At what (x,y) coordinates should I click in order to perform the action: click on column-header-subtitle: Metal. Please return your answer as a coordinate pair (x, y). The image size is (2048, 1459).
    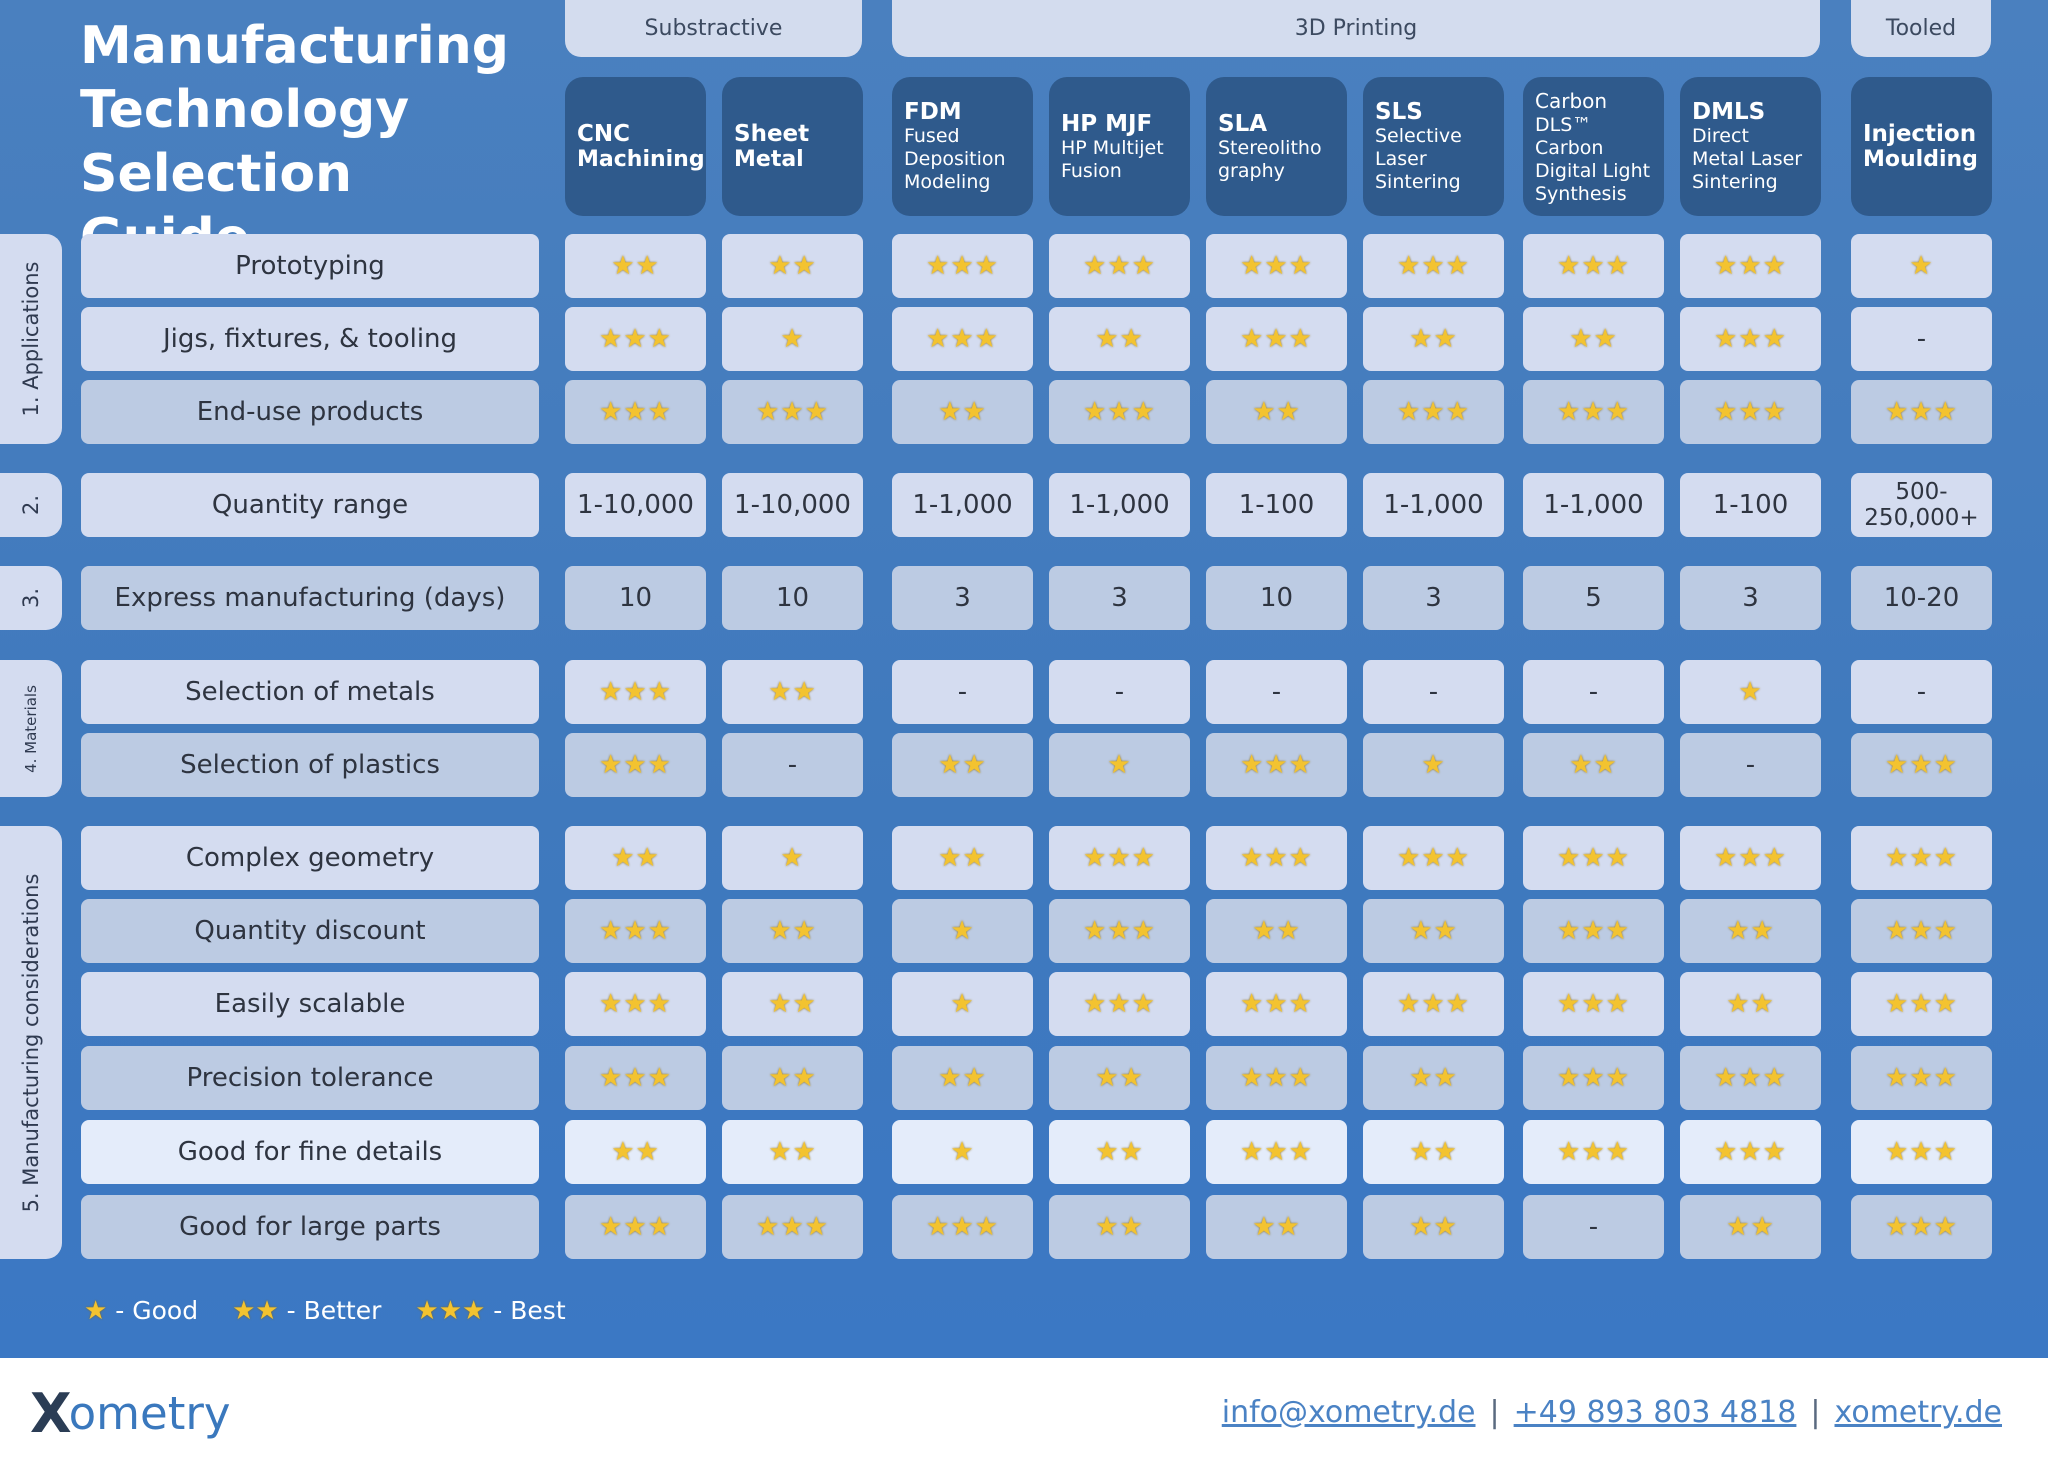
    Looking at the image, I should click on (769, 159).